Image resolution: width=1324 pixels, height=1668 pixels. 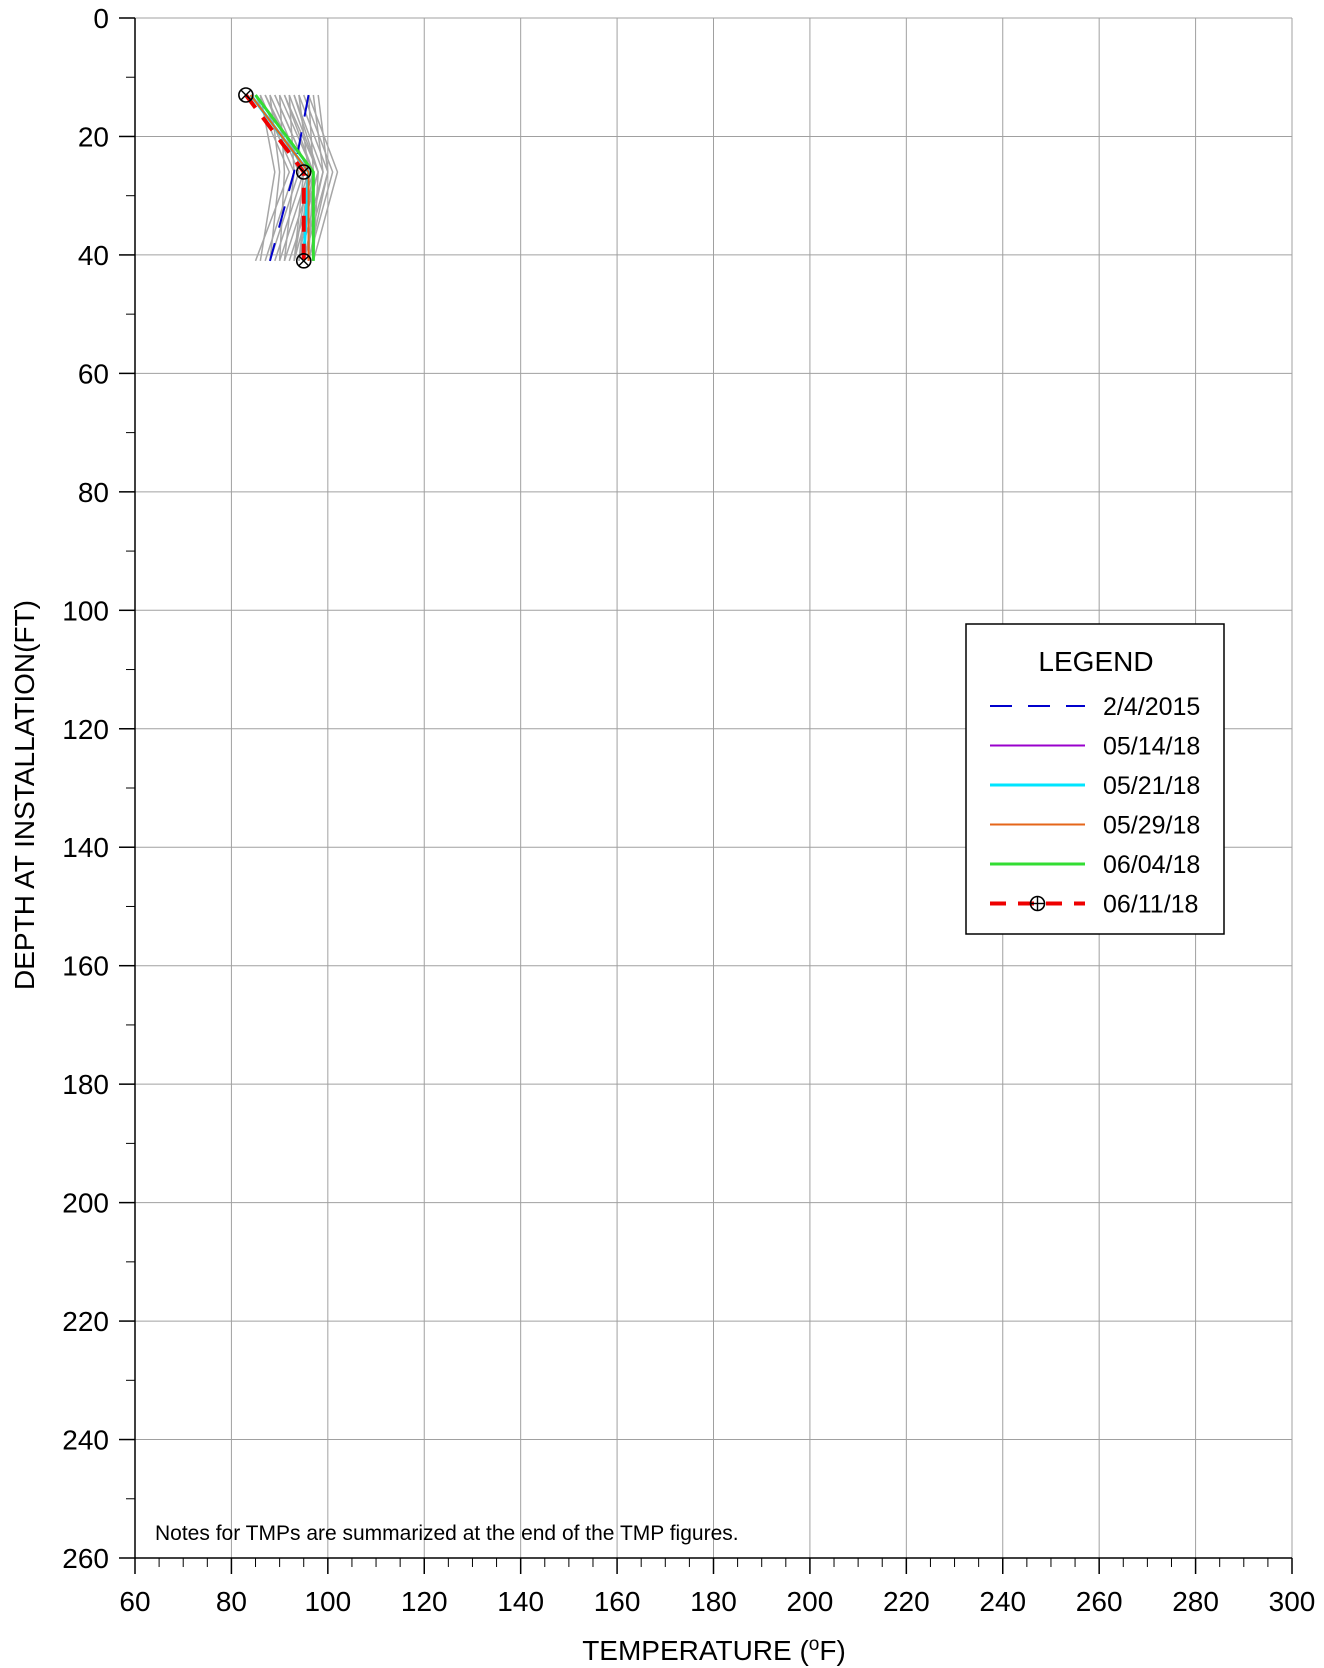 What do you see at coordinates (1151, 786) in the screenshot?
I see `legend-entry-label: 05/21/18` at bounding box center [1151, 786].